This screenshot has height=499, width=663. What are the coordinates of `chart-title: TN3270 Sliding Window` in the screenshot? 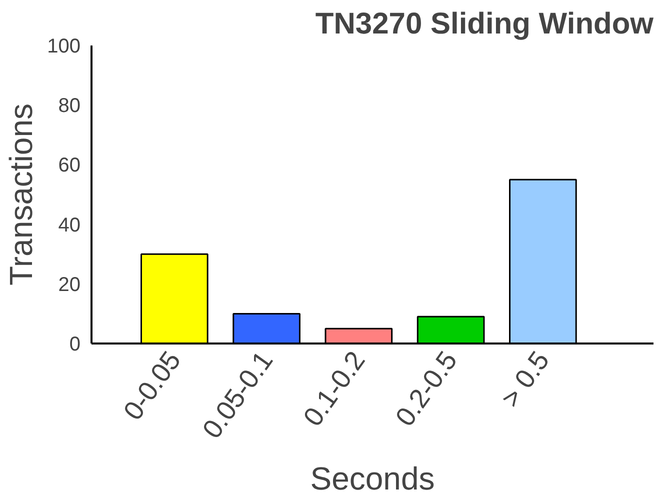 It's located at (484, 24).